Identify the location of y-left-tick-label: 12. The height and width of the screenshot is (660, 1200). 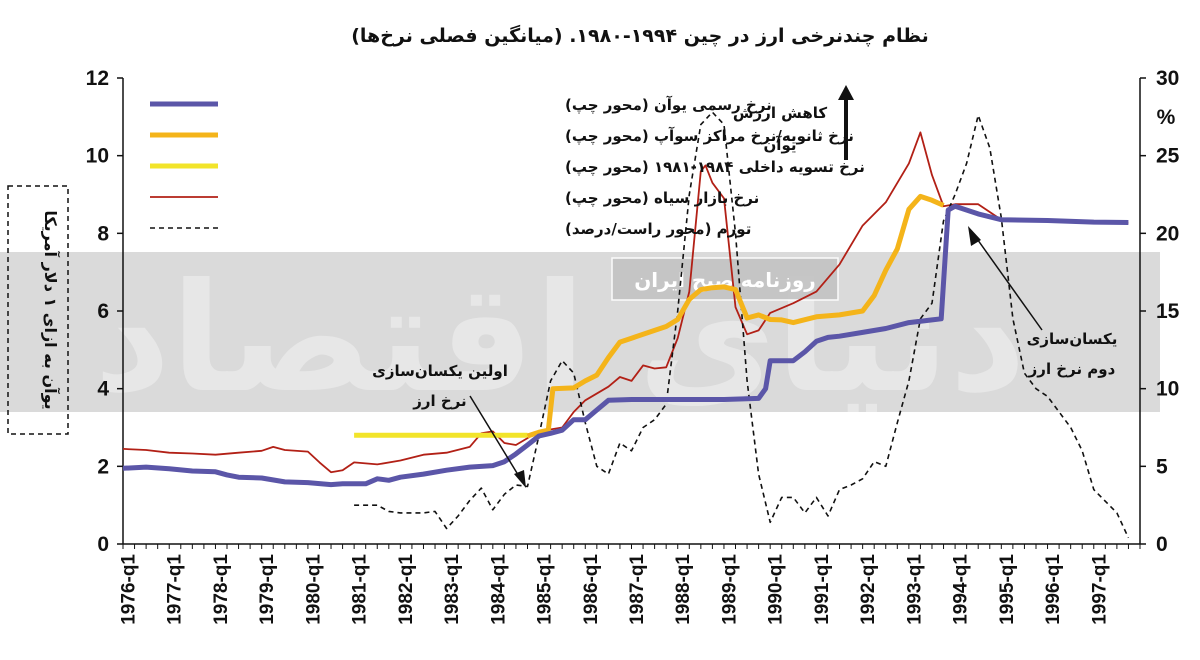
(97, 78).